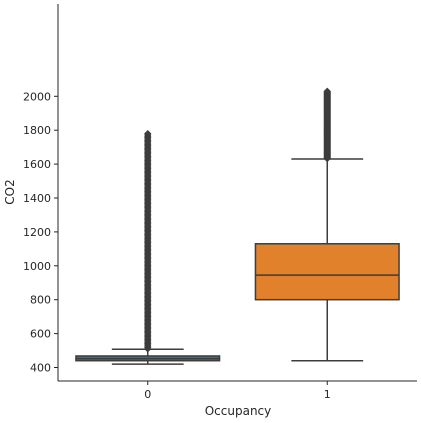 This screenshot has height=423, width=421. I want to click on y-axis-label: CO2, so click(10, 191).